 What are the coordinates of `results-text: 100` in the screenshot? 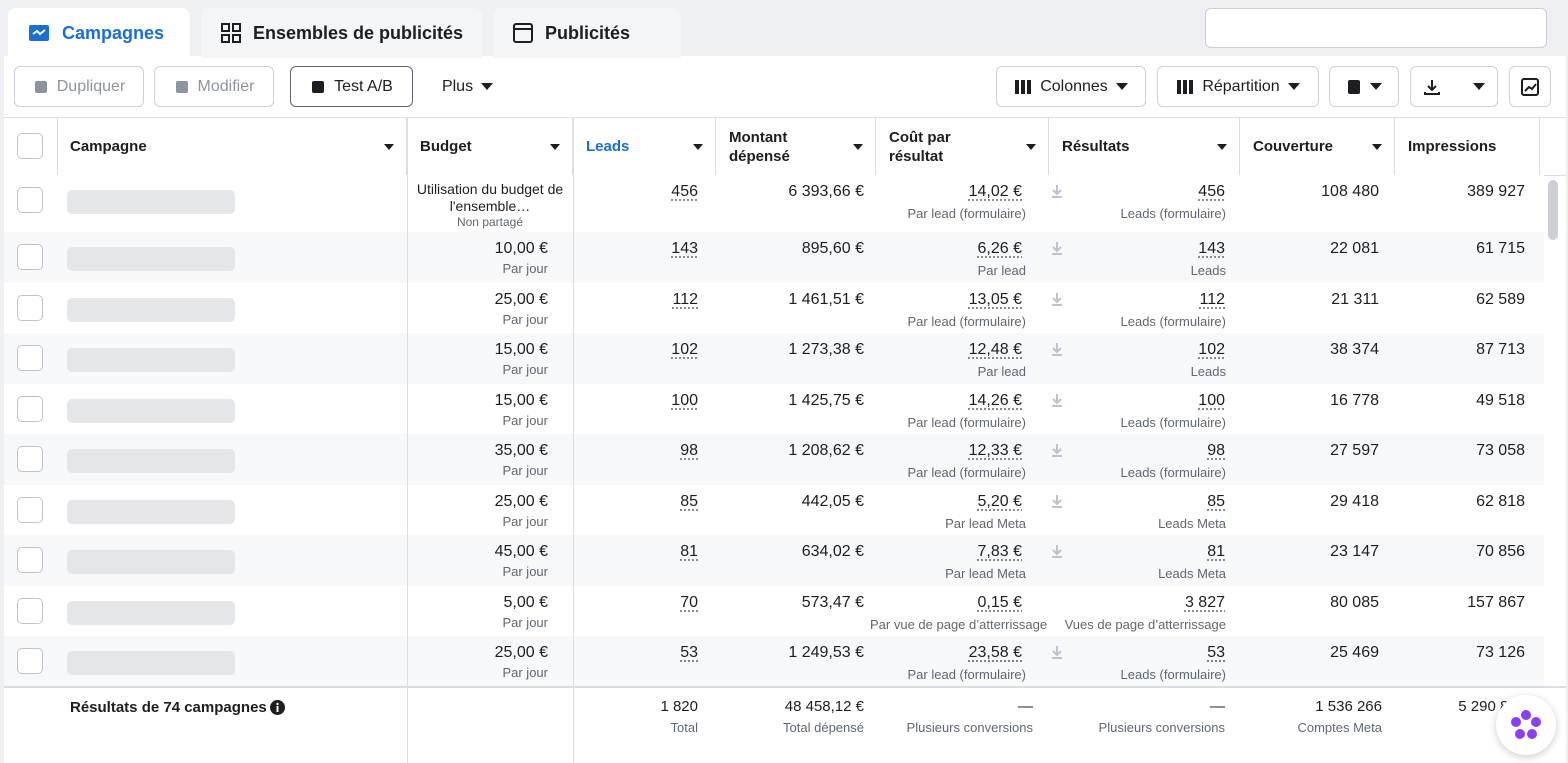 It's located at (1211, 400).